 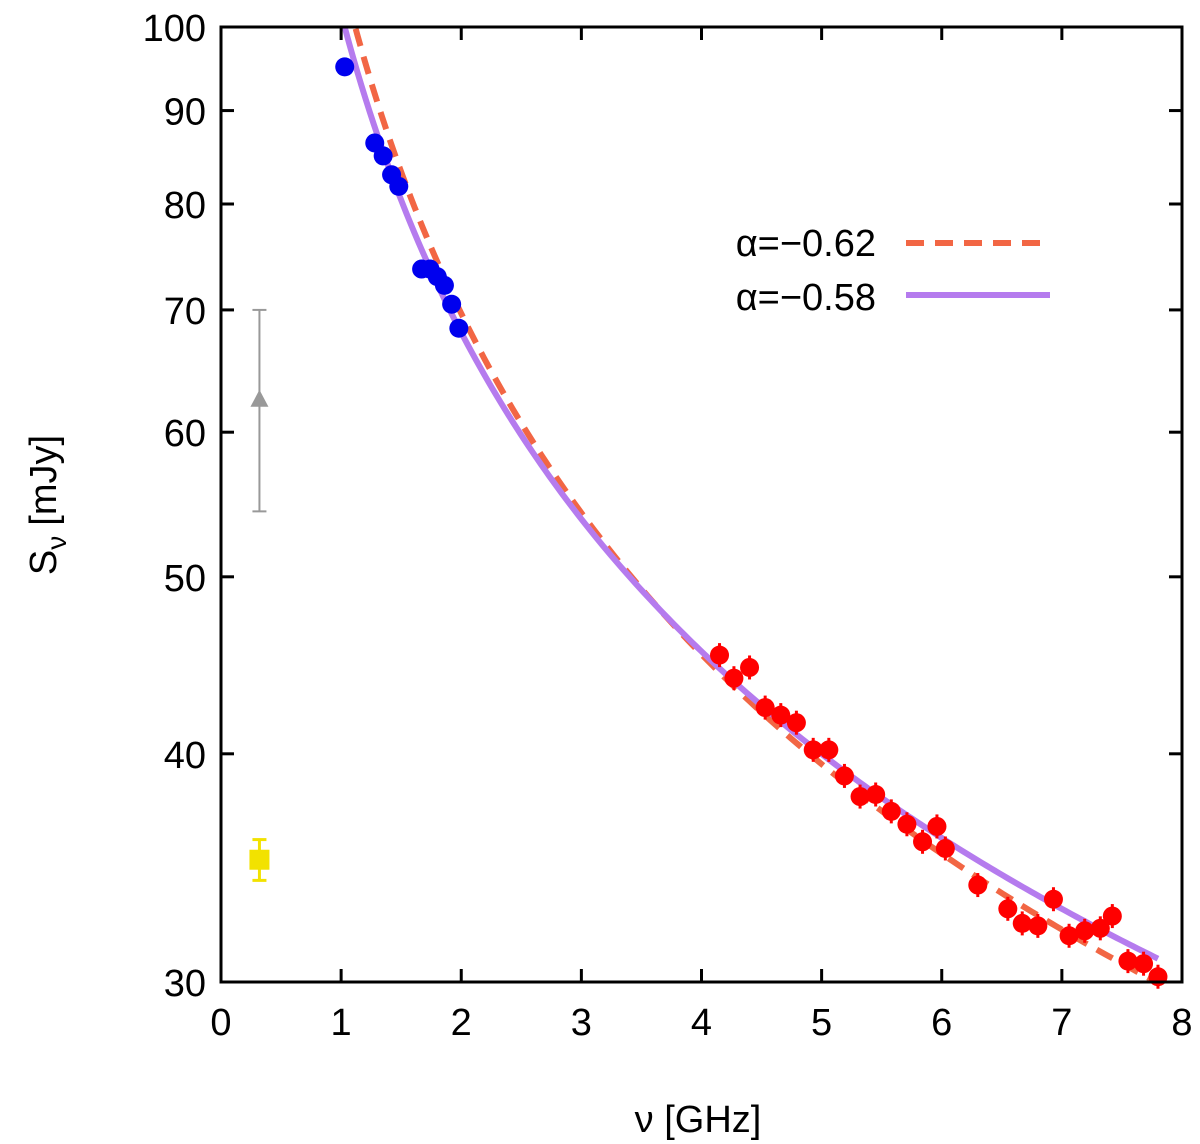 I want to click on y-axis-title-sub: ν, so click(x=56, y=543).